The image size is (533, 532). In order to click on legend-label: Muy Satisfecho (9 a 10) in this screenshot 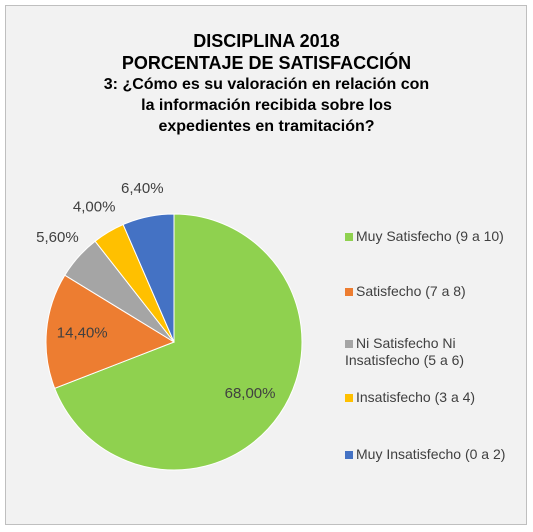, I will do `click(430, 236)`.